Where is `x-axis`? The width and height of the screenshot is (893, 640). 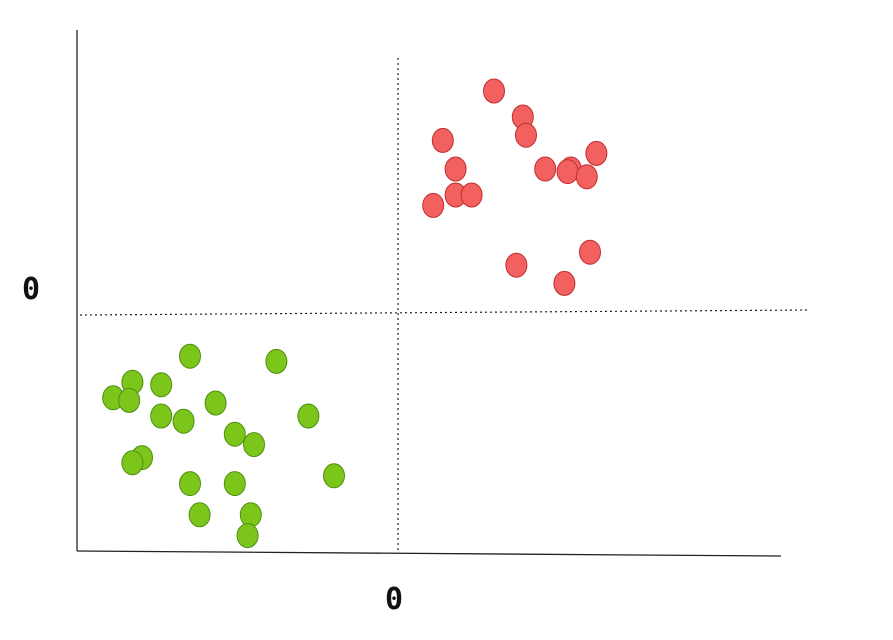 x-axis is located at coordinates (429, 553).